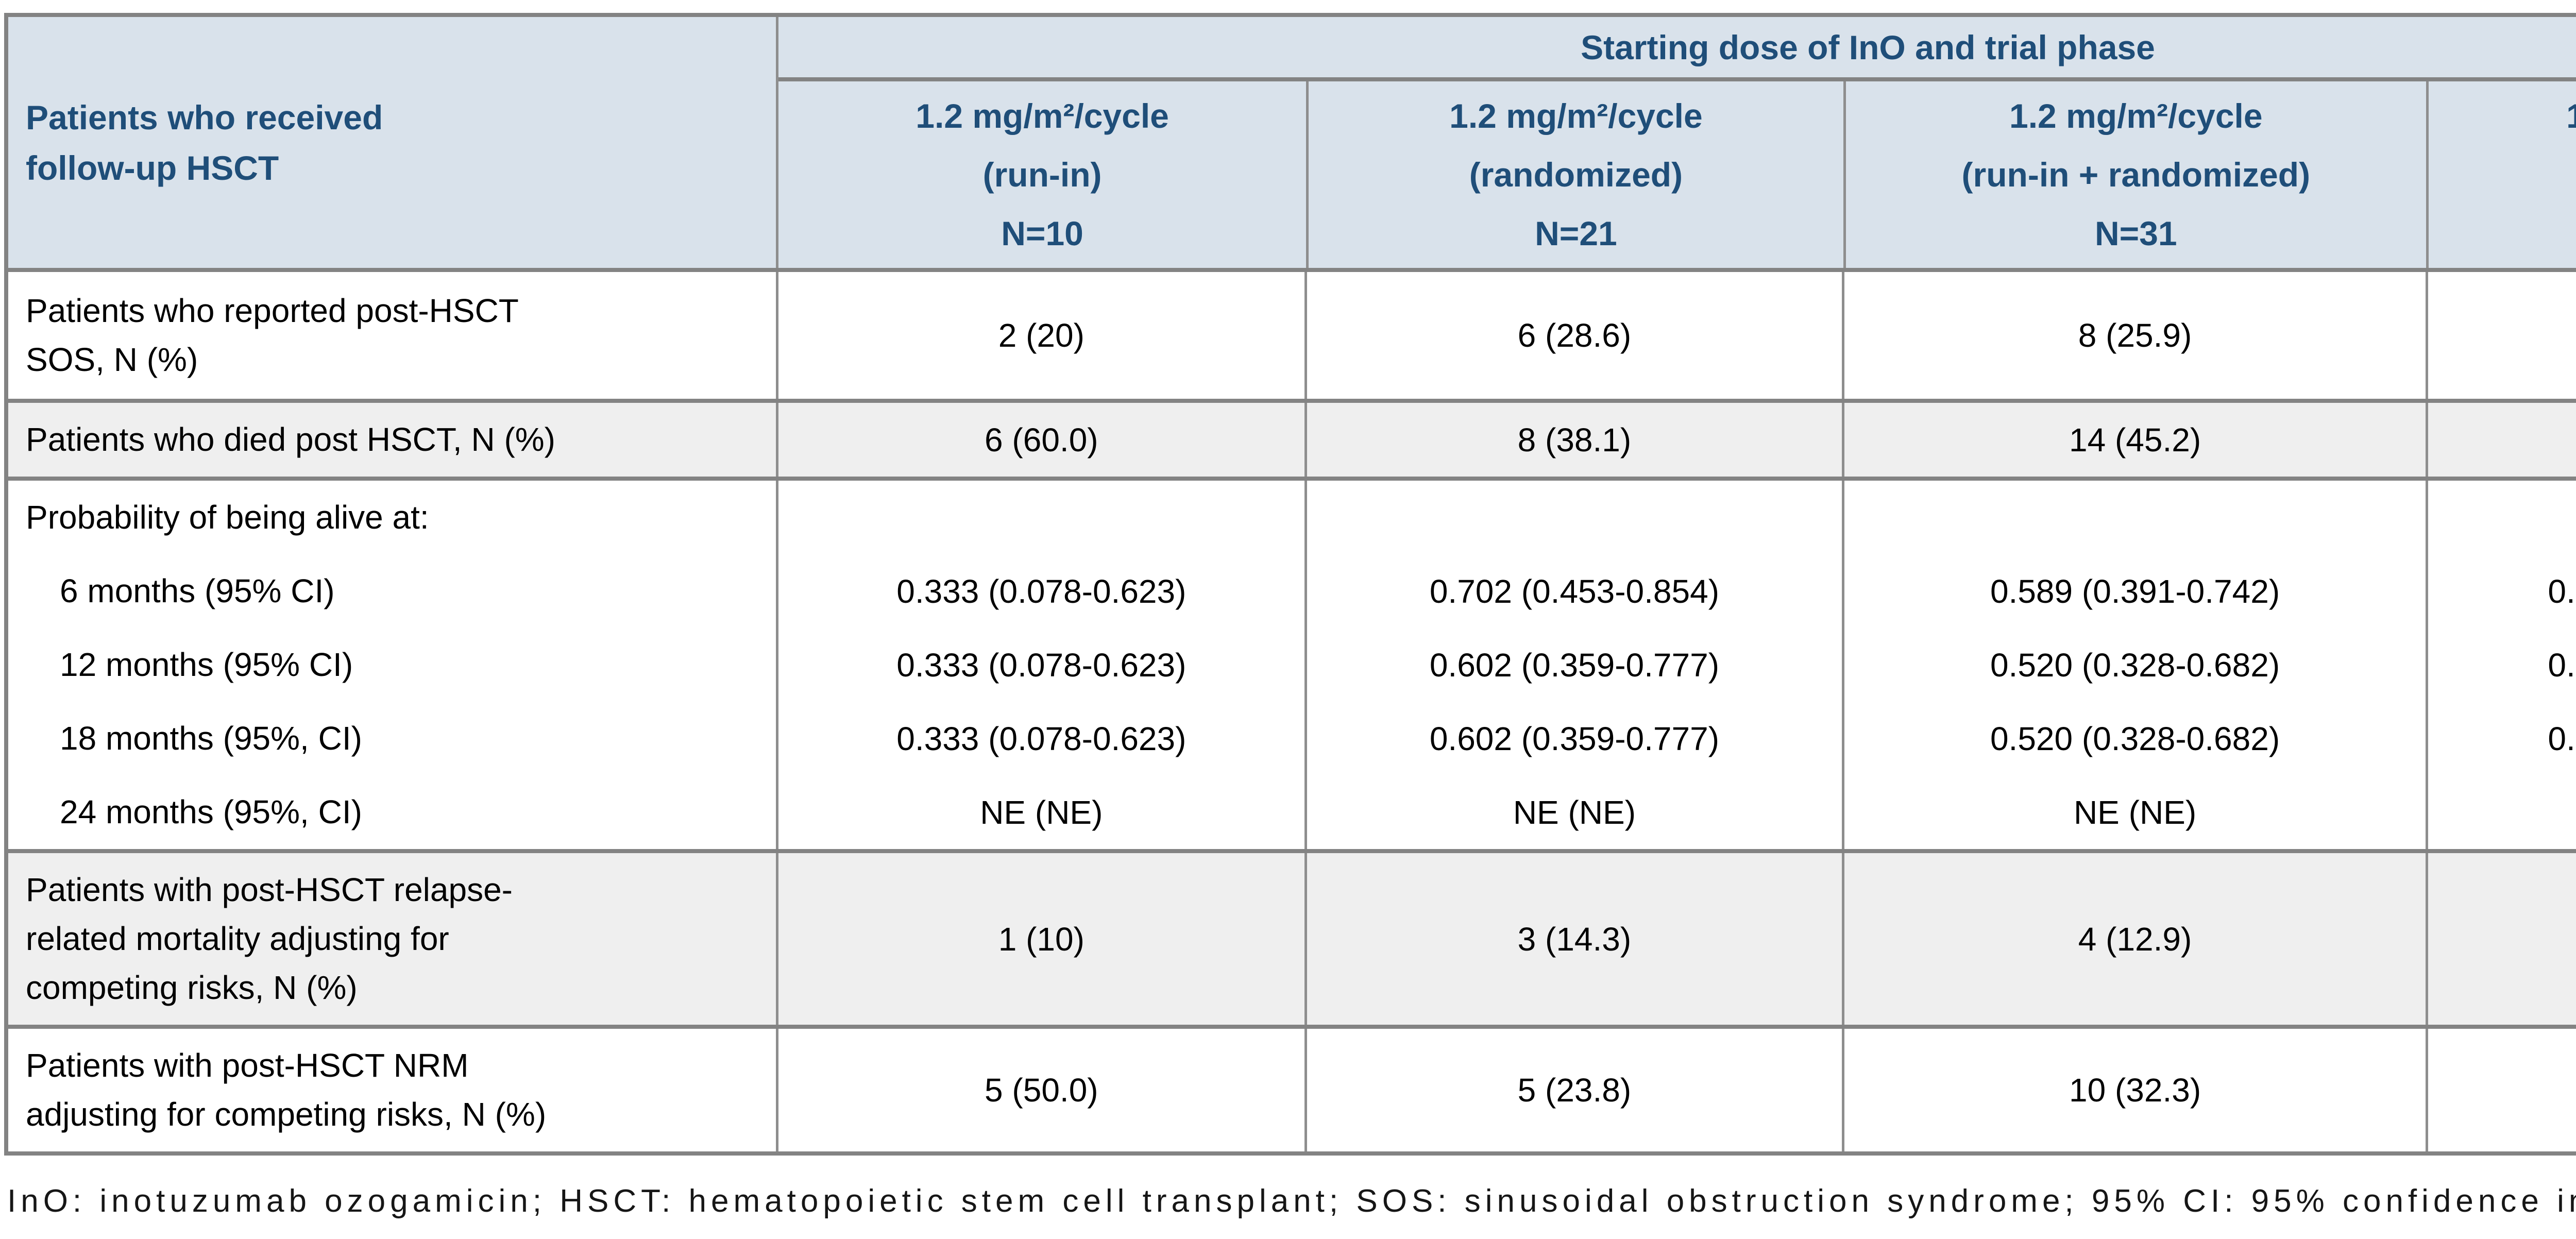 This screenshot has height=1239, width=2576. What do you see at coordinates (211, 811) in the screenshot?
I see `row-label-cell: 24 months (95%, CI)` at bounding box center [211, 811].